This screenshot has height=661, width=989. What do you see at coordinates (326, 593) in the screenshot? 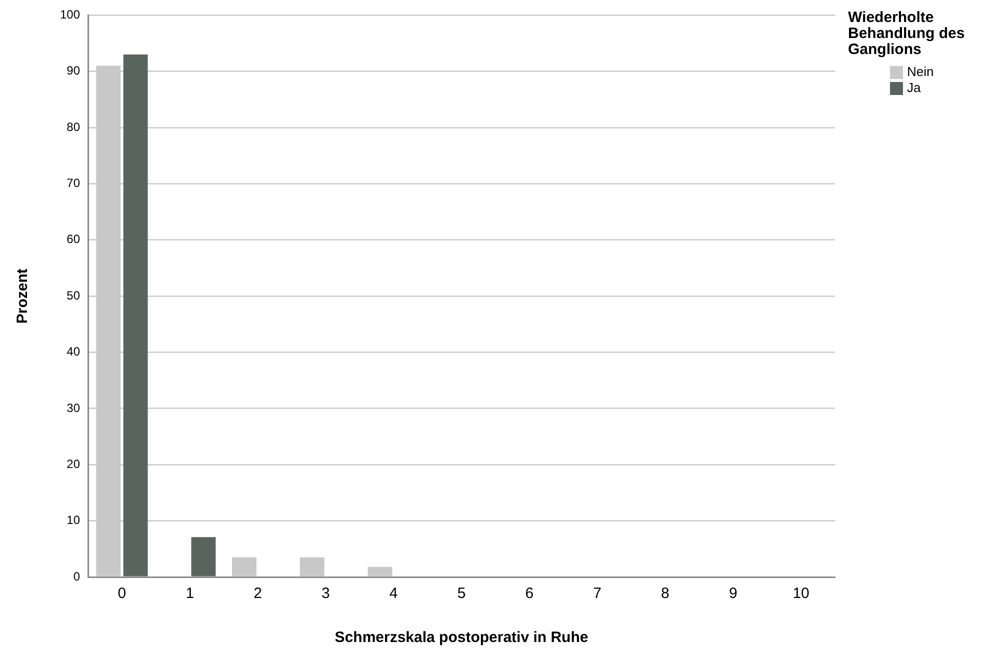
I see `x-tick-label: 3` at bounding box center [326, 593].